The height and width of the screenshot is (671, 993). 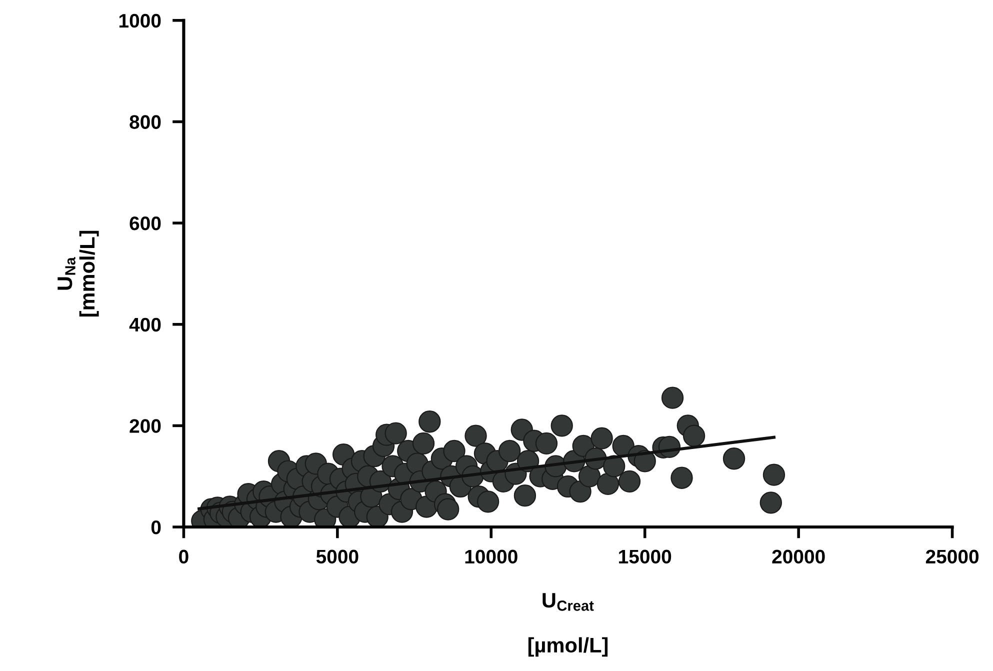 What do you see at coordinates (156, 527) in the screenshot?
I see `y-tick-label: 0` at bounding box center [156, 527].